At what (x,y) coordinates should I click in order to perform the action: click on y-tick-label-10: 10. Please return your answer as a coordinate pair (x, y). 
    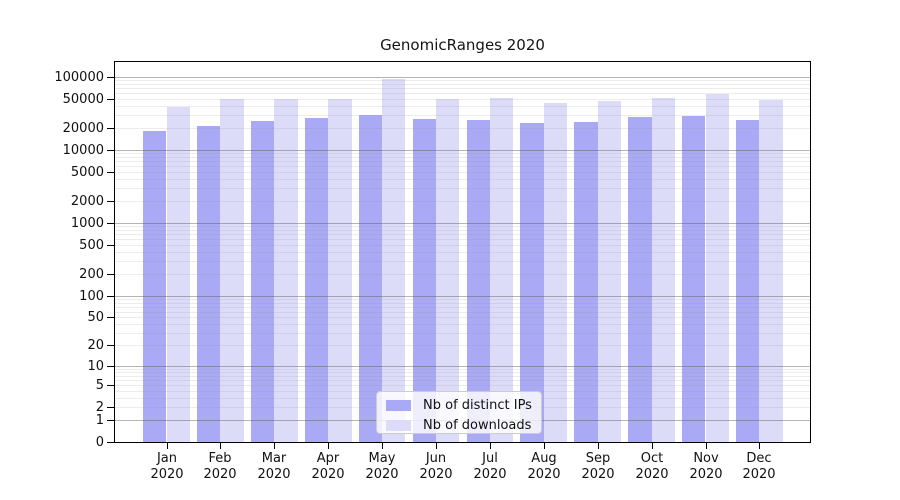
    Looking at the image, I should click on (95, 366).